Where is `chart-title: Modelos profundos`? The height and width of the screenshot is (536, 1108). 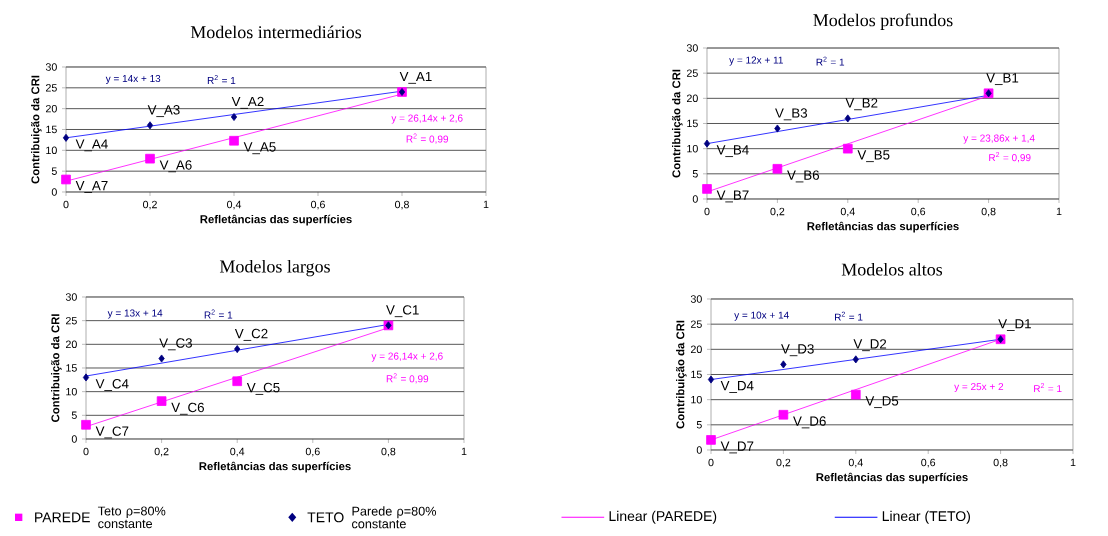
chart-title: Modelos profundos is located at coordinates (883, 21).